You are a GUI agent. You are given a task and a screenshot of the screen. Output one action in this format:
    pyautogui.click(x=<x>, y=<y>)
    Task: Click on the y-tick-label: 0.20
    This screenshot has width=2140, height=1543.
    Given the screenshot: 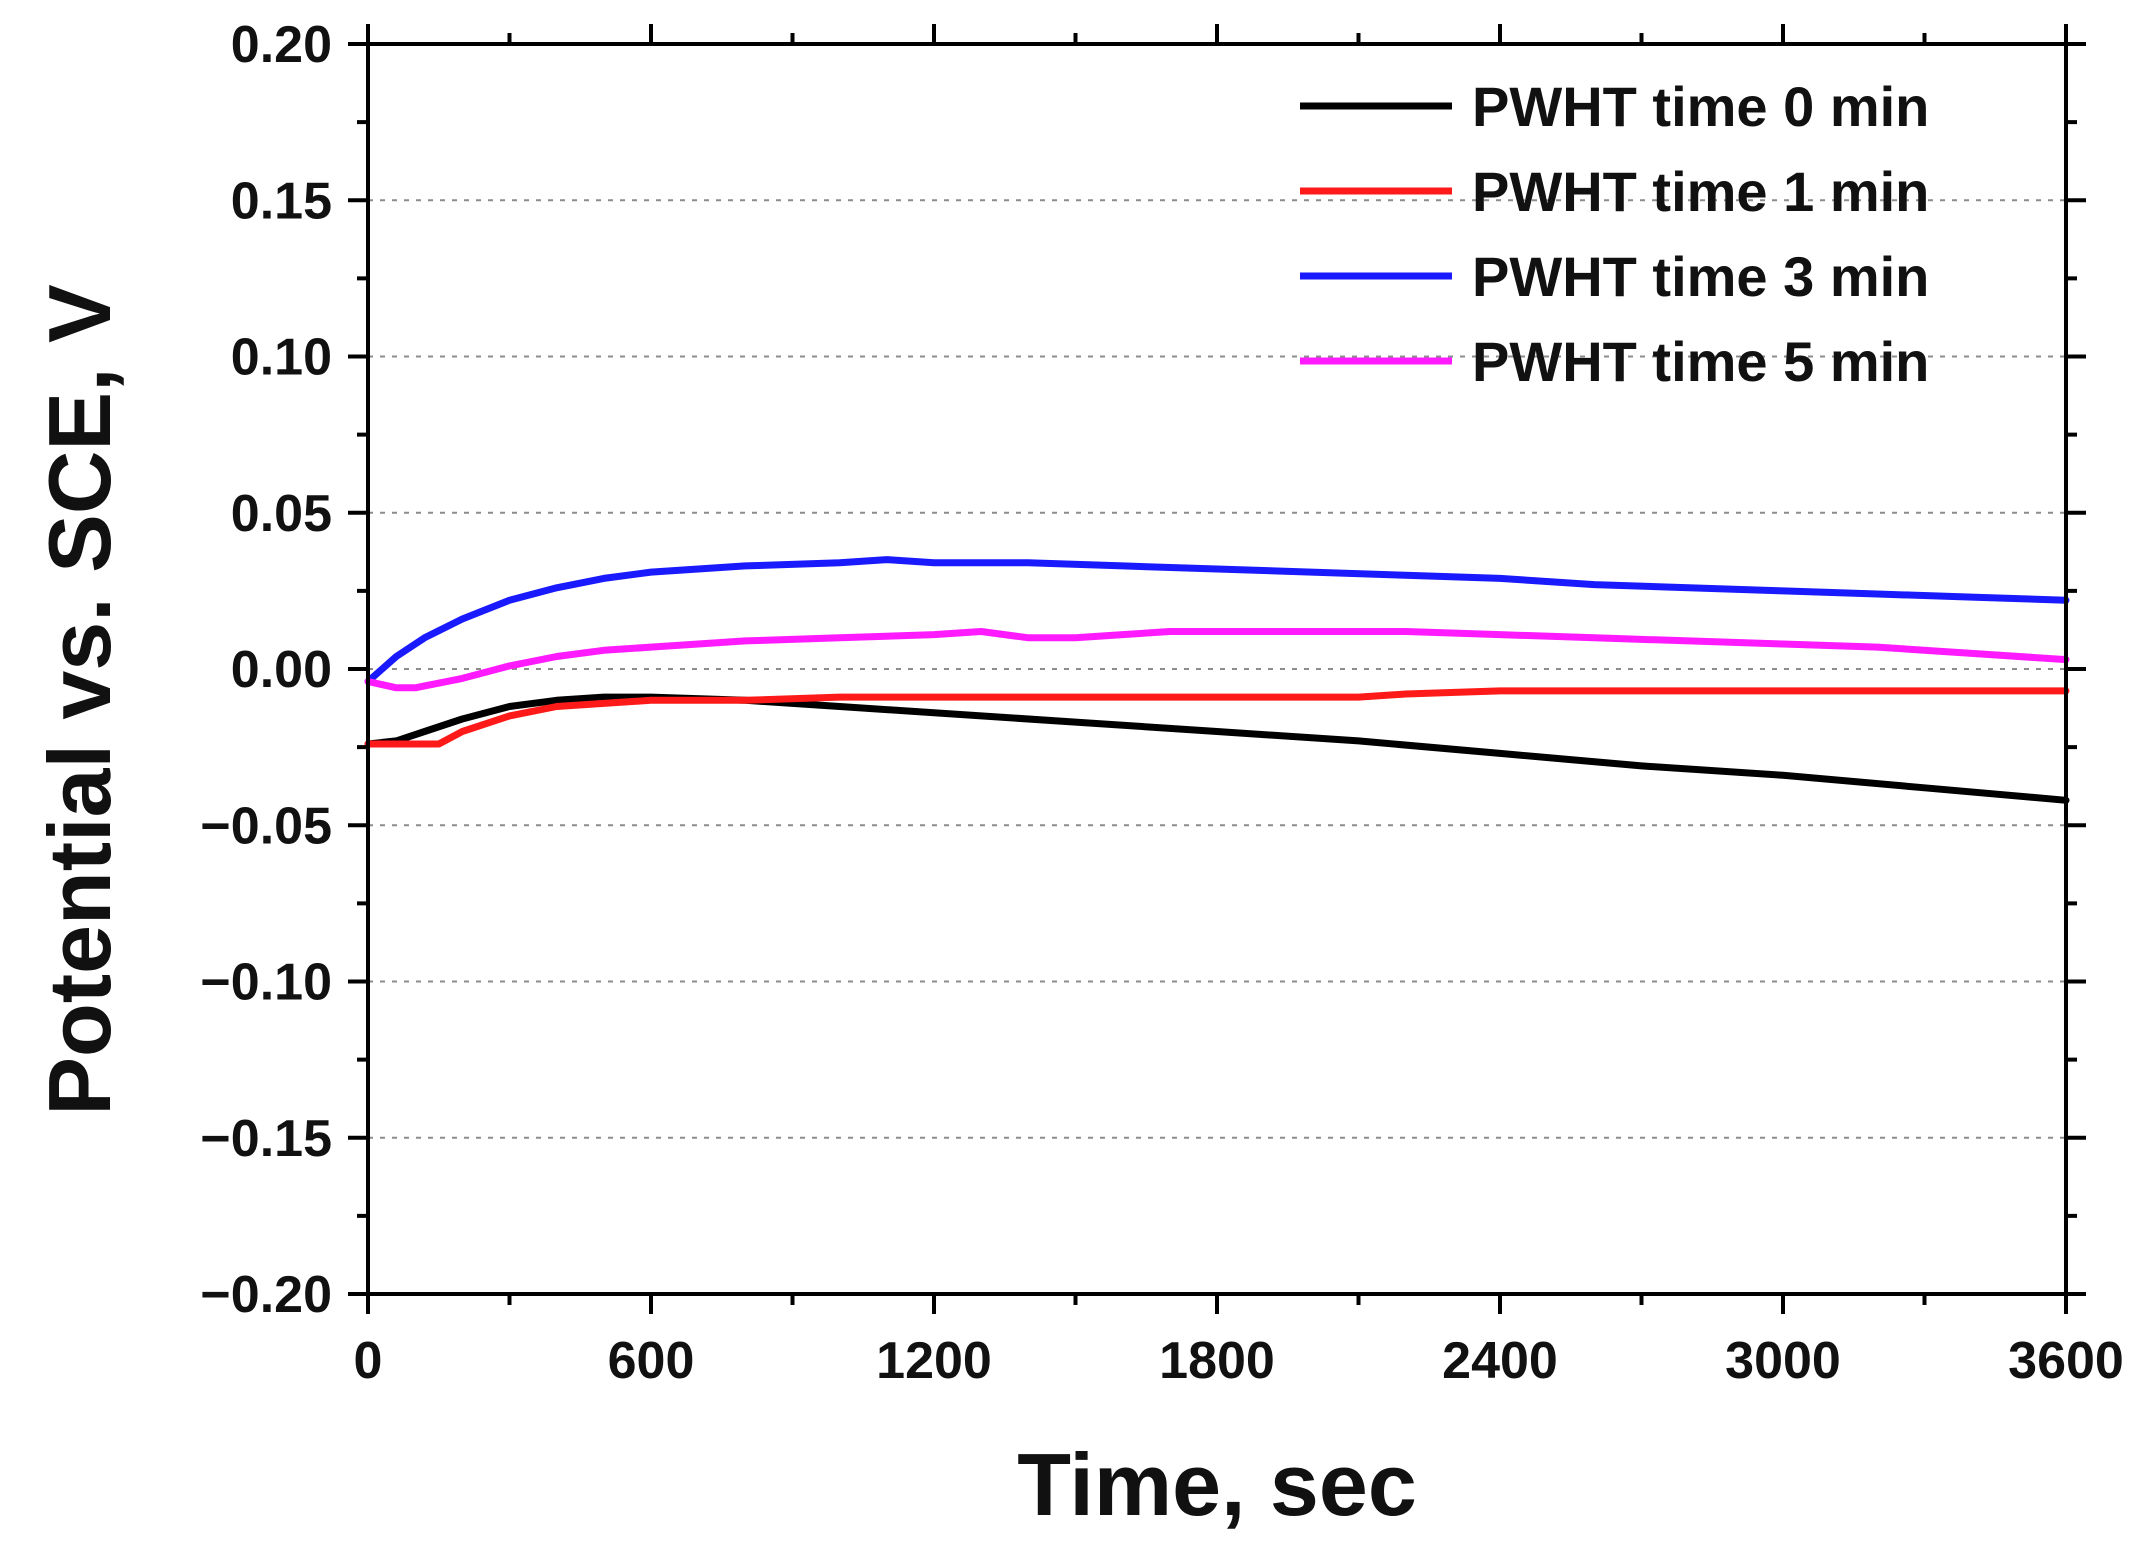 What is the action you would take?
    pyautogui.click(x=281, y=45)
    